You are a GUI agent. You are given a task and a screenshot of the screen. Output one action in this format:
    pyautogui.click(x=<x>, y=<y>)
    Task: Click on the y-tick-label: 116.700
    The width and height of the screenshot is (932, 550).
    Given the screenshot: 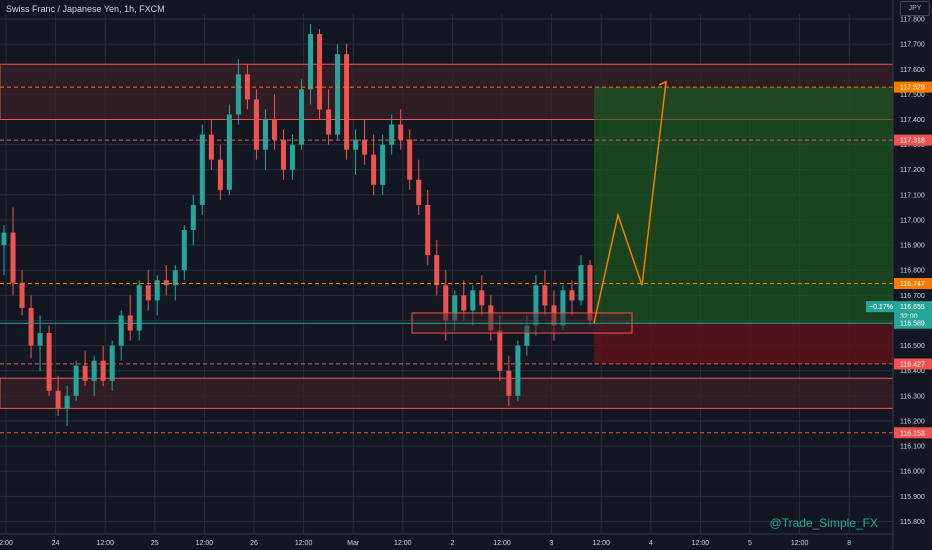 What is the action you would take?
    pyautogui.click(x=912, y=296)
    